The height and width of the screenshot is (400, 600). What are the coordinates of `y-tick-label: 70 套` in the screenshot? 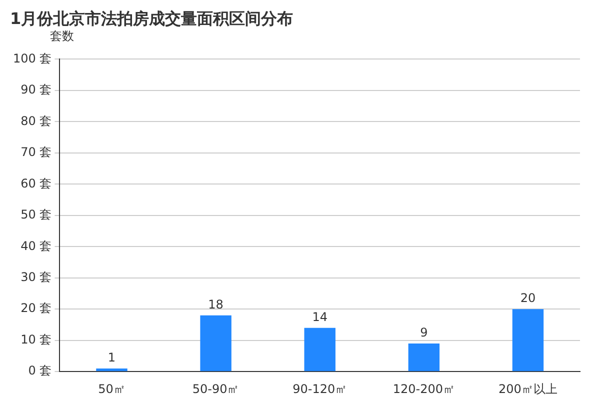 It's located at (36, 152).